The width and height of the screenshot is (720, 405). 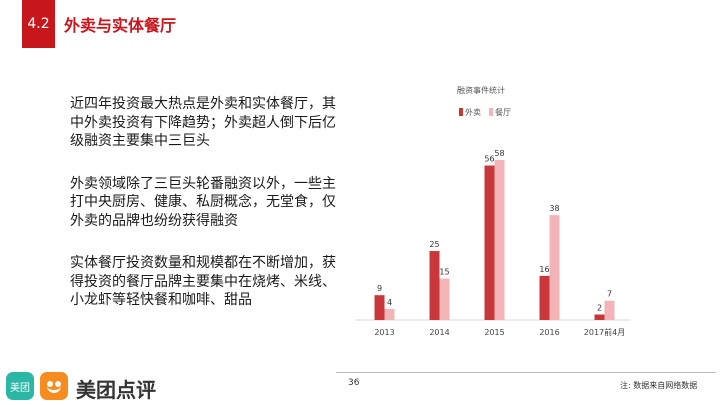 I want to click on legend: 外卖 餐厅, so click(x=485, y=112).